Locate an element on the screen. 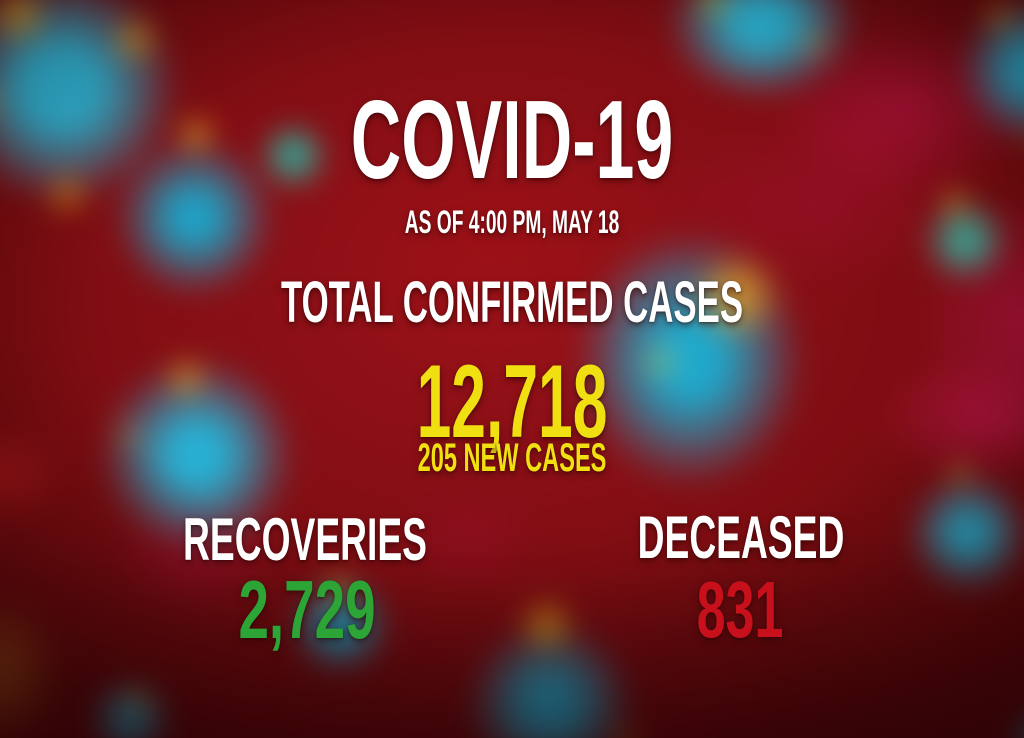 This screenshot has height=738, width=1024. new-cases-label: 205 NEW CASES is located at coordinates (512, 458).